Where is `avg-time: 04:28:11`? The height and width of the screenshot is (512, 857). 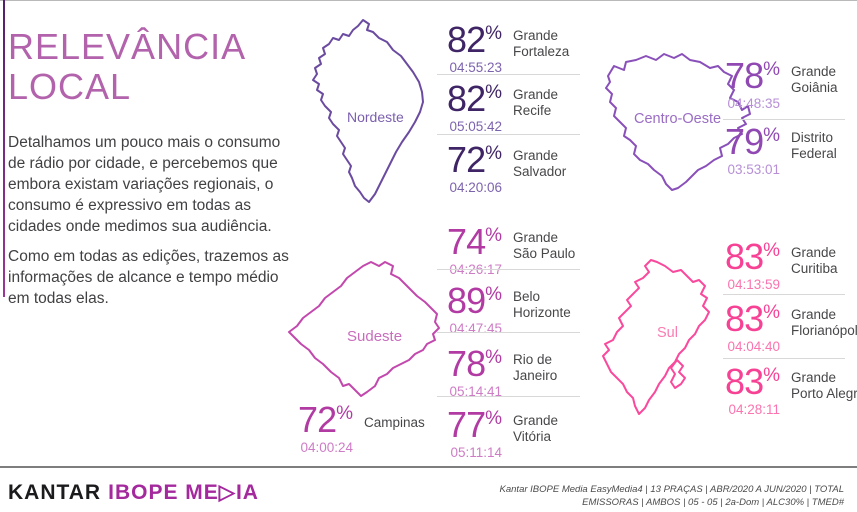 avg-time: 04:28:11 is located at coordinates (754, 409).